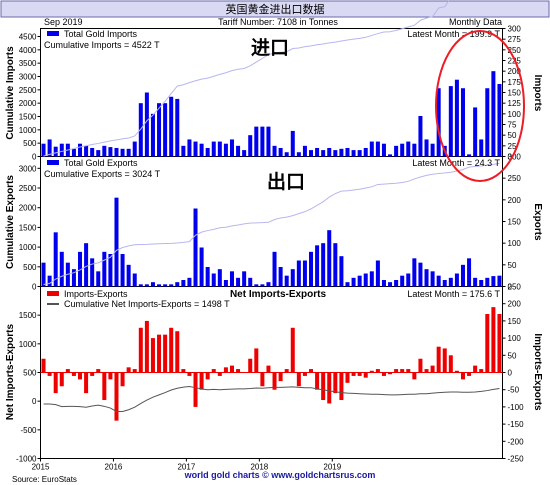  Describe the element at coordinates (28, 77) in the screenshot. I see `imports-left-tick-label: 3000` at that location.